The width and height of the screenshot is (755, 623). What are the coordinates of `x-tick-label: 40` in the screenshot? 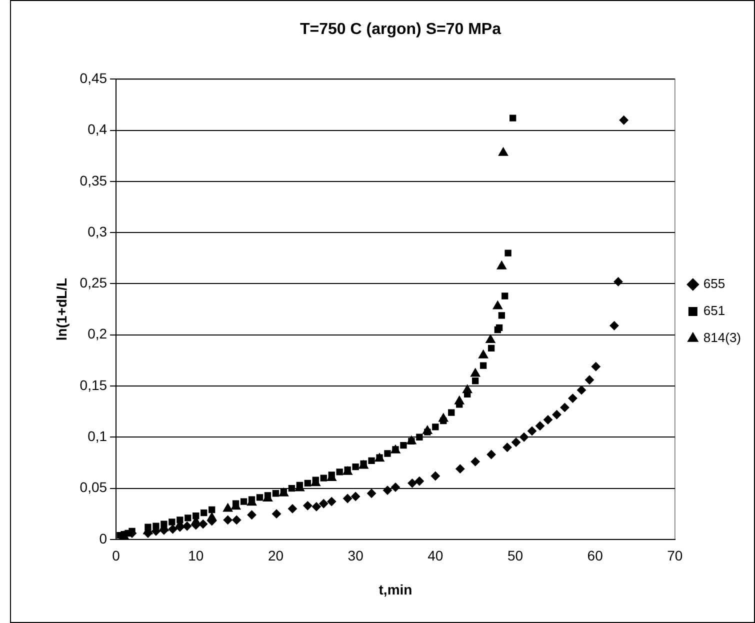 It's located at (436, 556).